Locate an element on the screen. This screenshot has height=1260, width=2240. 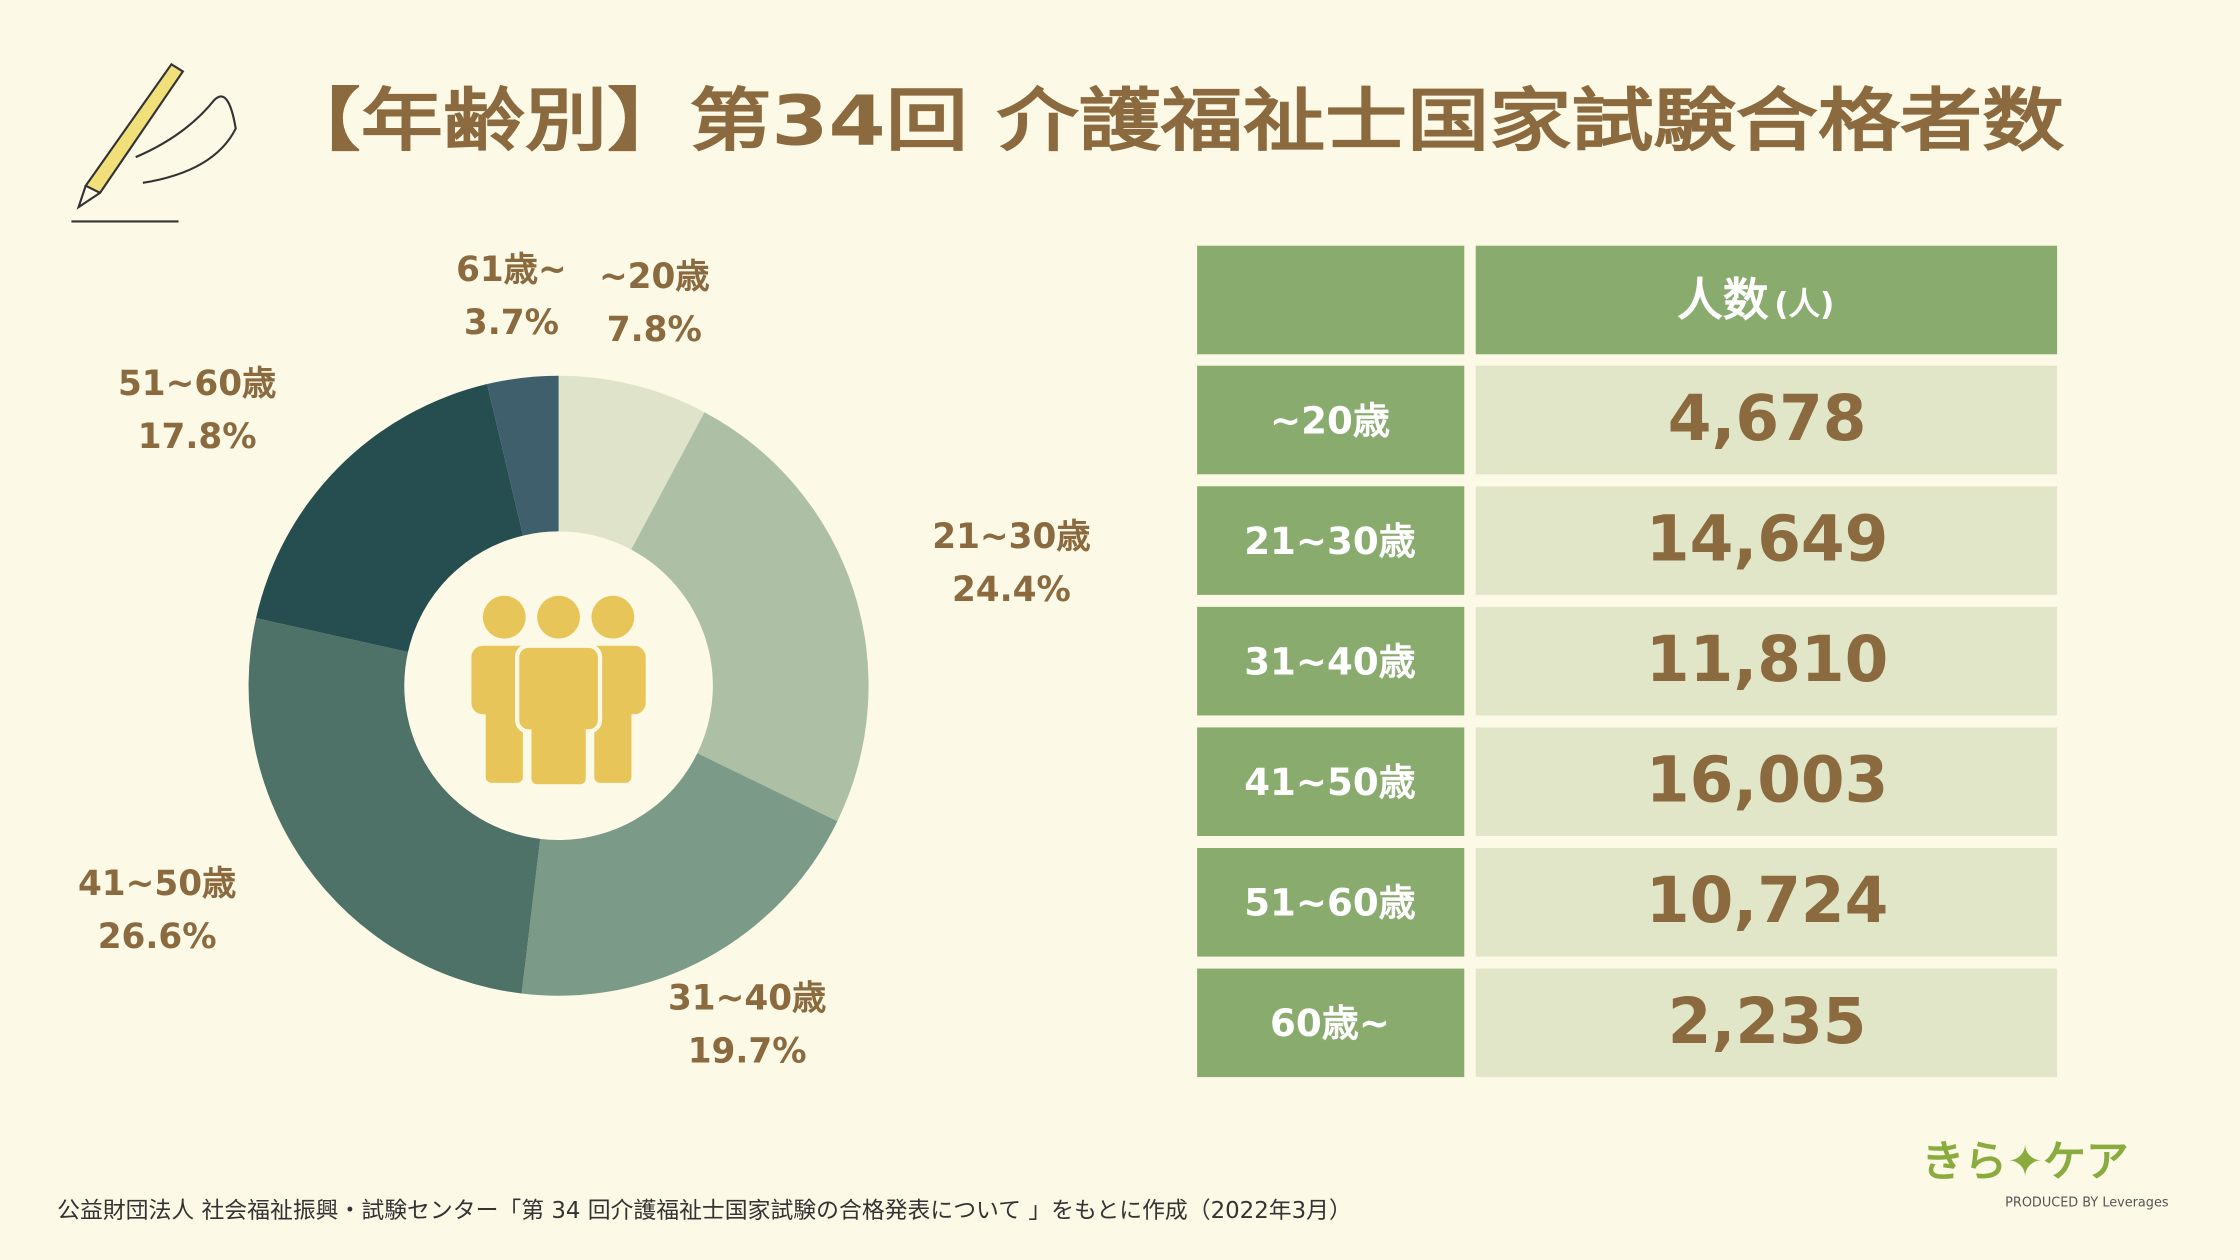
logo: きら✦ケア is located at coordinates (2024, 1162).